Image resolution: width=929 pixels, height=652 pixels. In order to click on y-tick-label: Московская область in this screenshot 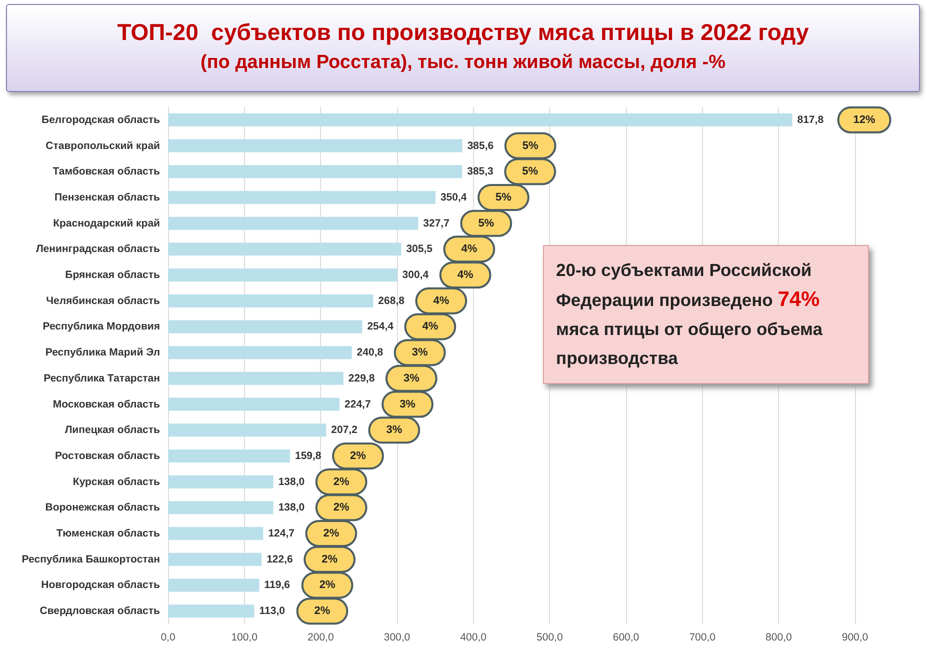, I will do `click(106, 404)`.